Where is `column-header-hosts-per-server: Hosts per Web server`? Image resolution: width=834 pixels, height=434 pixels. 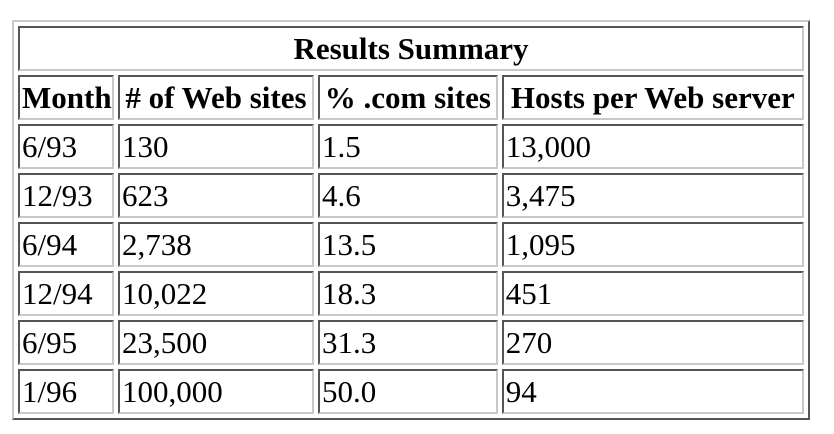 column-header-hosts-per-server: Hosts per Web server is located at coordinates (652, 97).